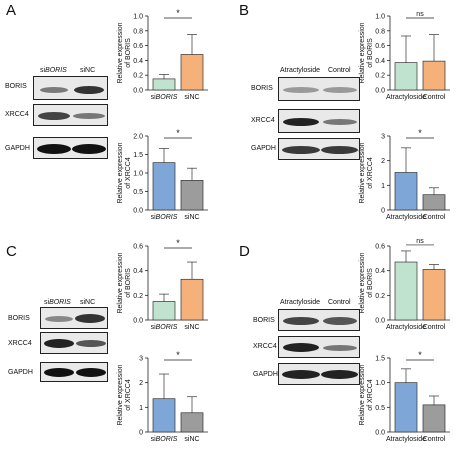 The width and height of the screenshot is (474, 454). What do you see at coordinates (383, 161) in the screenshot?
I see `y-tick-label: 2` at bounding box center [383, 161].